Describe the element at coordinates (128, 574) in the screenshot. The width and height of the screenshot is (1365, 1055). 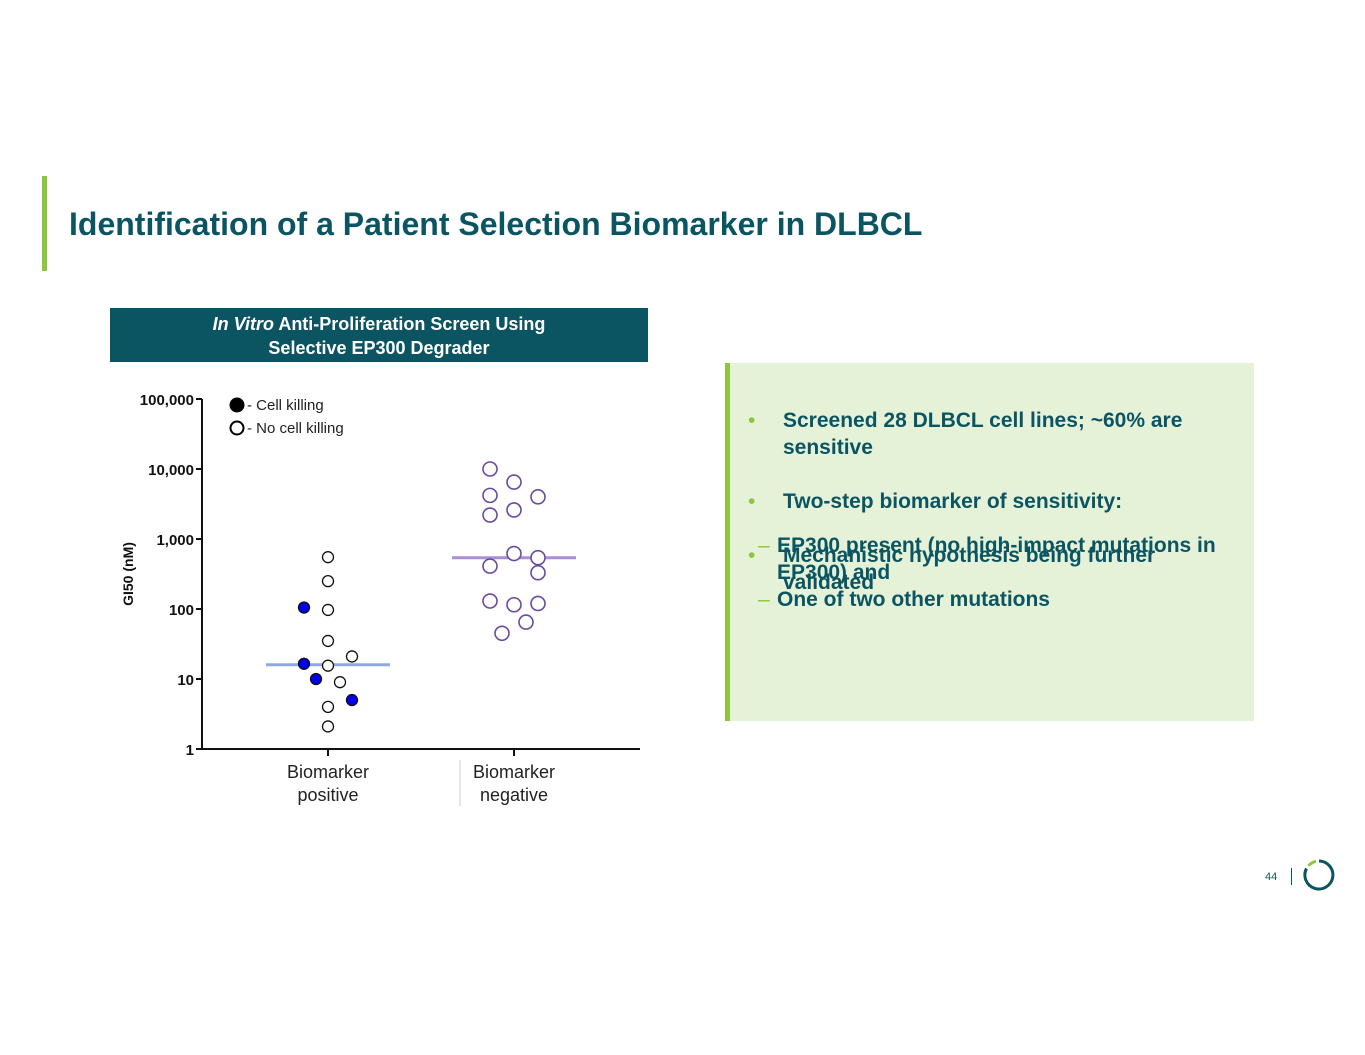
I see `y-axis-label: GI50 (nM)` at that location.